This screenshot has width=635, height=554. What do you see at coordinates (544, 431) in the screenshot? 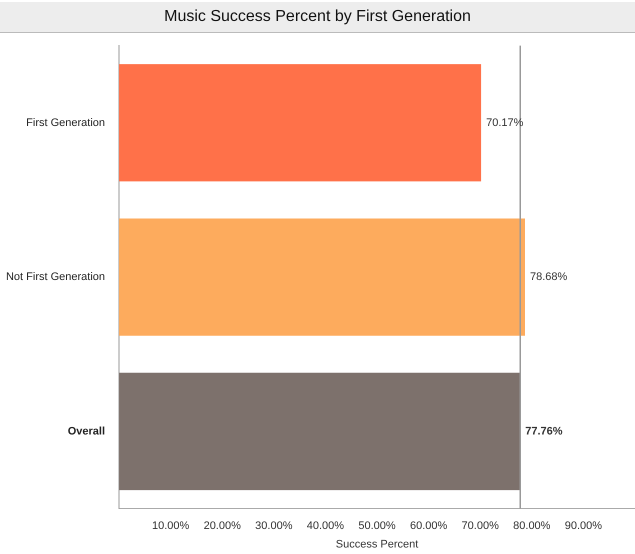
I see `data-label: 77.76%` at bounding box center [544, 431].